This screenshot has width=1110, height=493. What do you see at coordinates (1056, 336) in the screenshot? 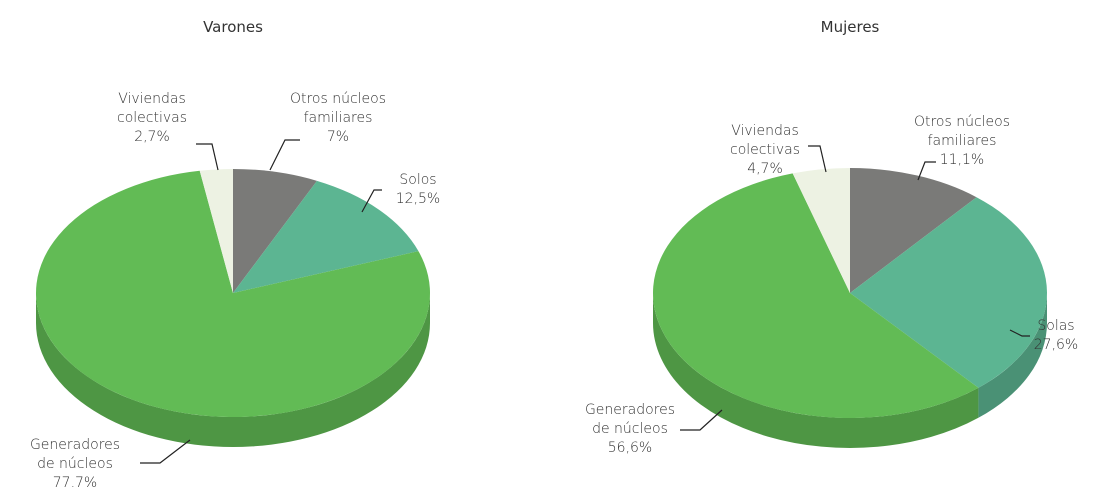
I see `slice-label: Solas 27,6%` at bounding box center [1056, 336].